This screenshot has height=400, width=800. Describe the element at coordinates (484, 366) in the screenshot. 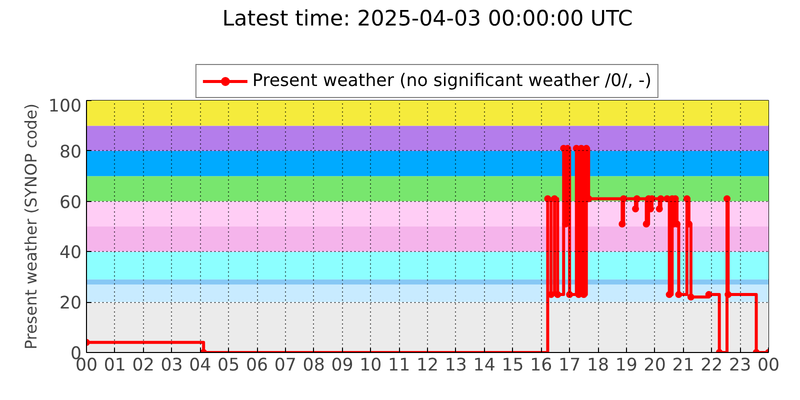

I see `x-tick-label: 14` at that location.